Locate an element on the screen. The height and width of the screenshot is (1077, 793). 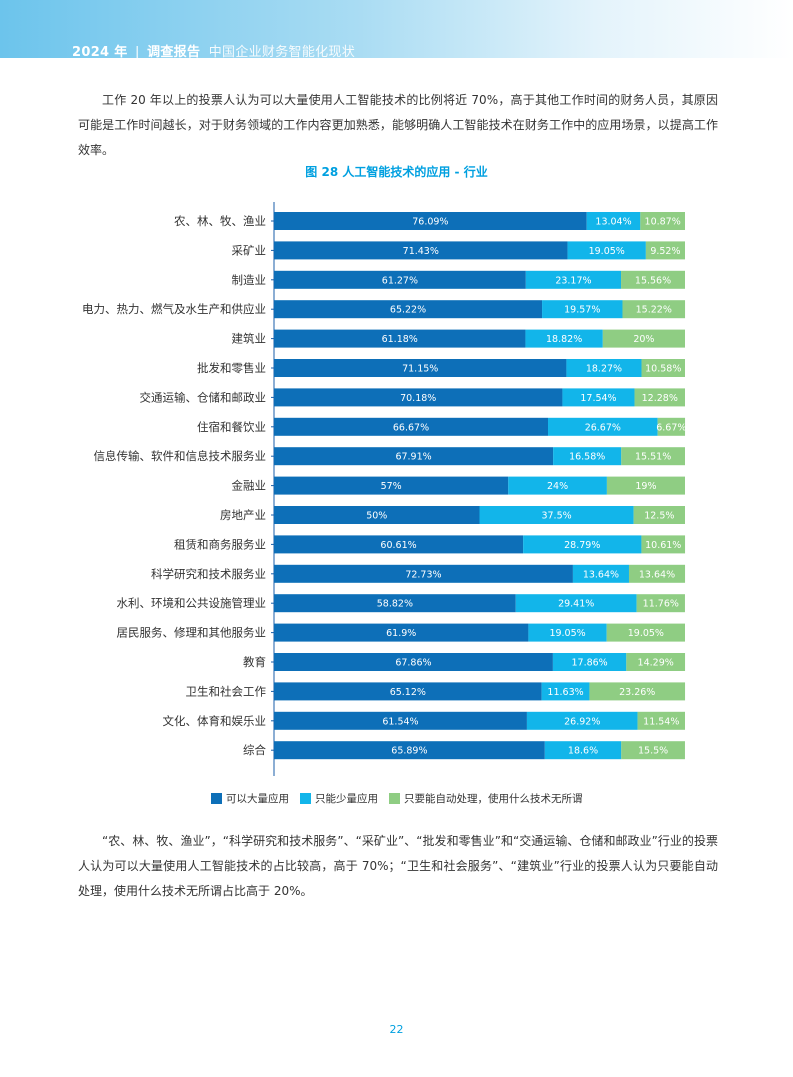
data-label: 50% is located at coordinates (376, 516).